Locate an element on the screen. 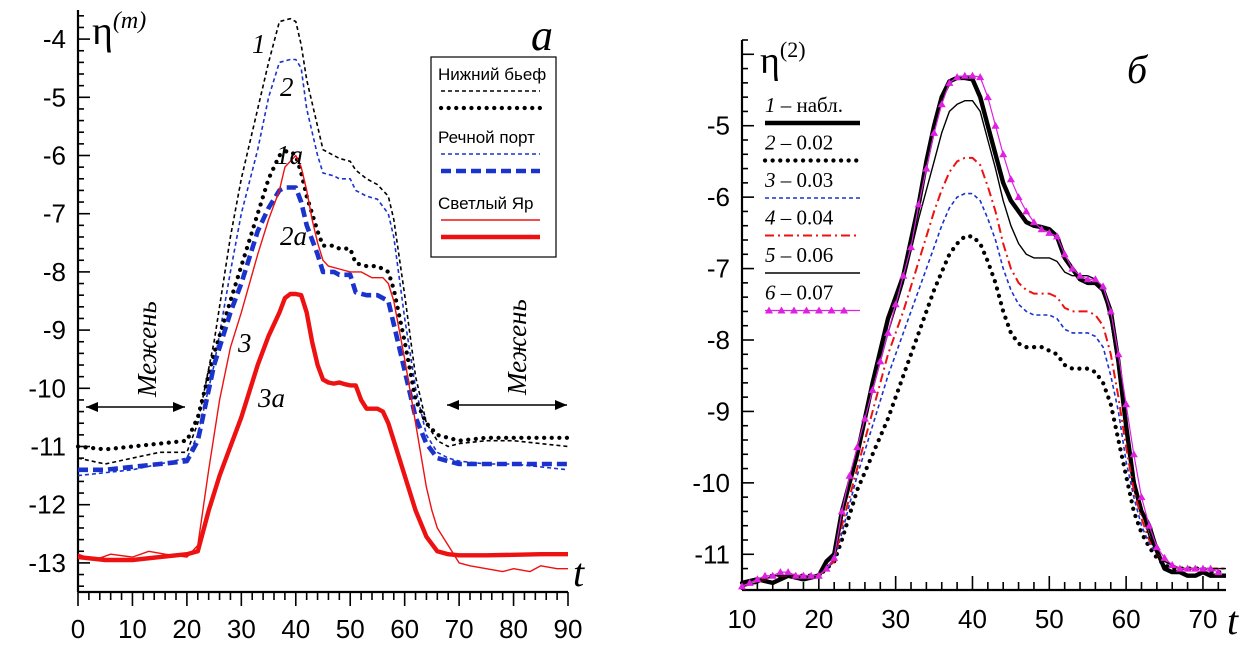 The width and height of the screenshot is (1247, 648). x-tick-label: 20 is located at coordinates (186, 629).